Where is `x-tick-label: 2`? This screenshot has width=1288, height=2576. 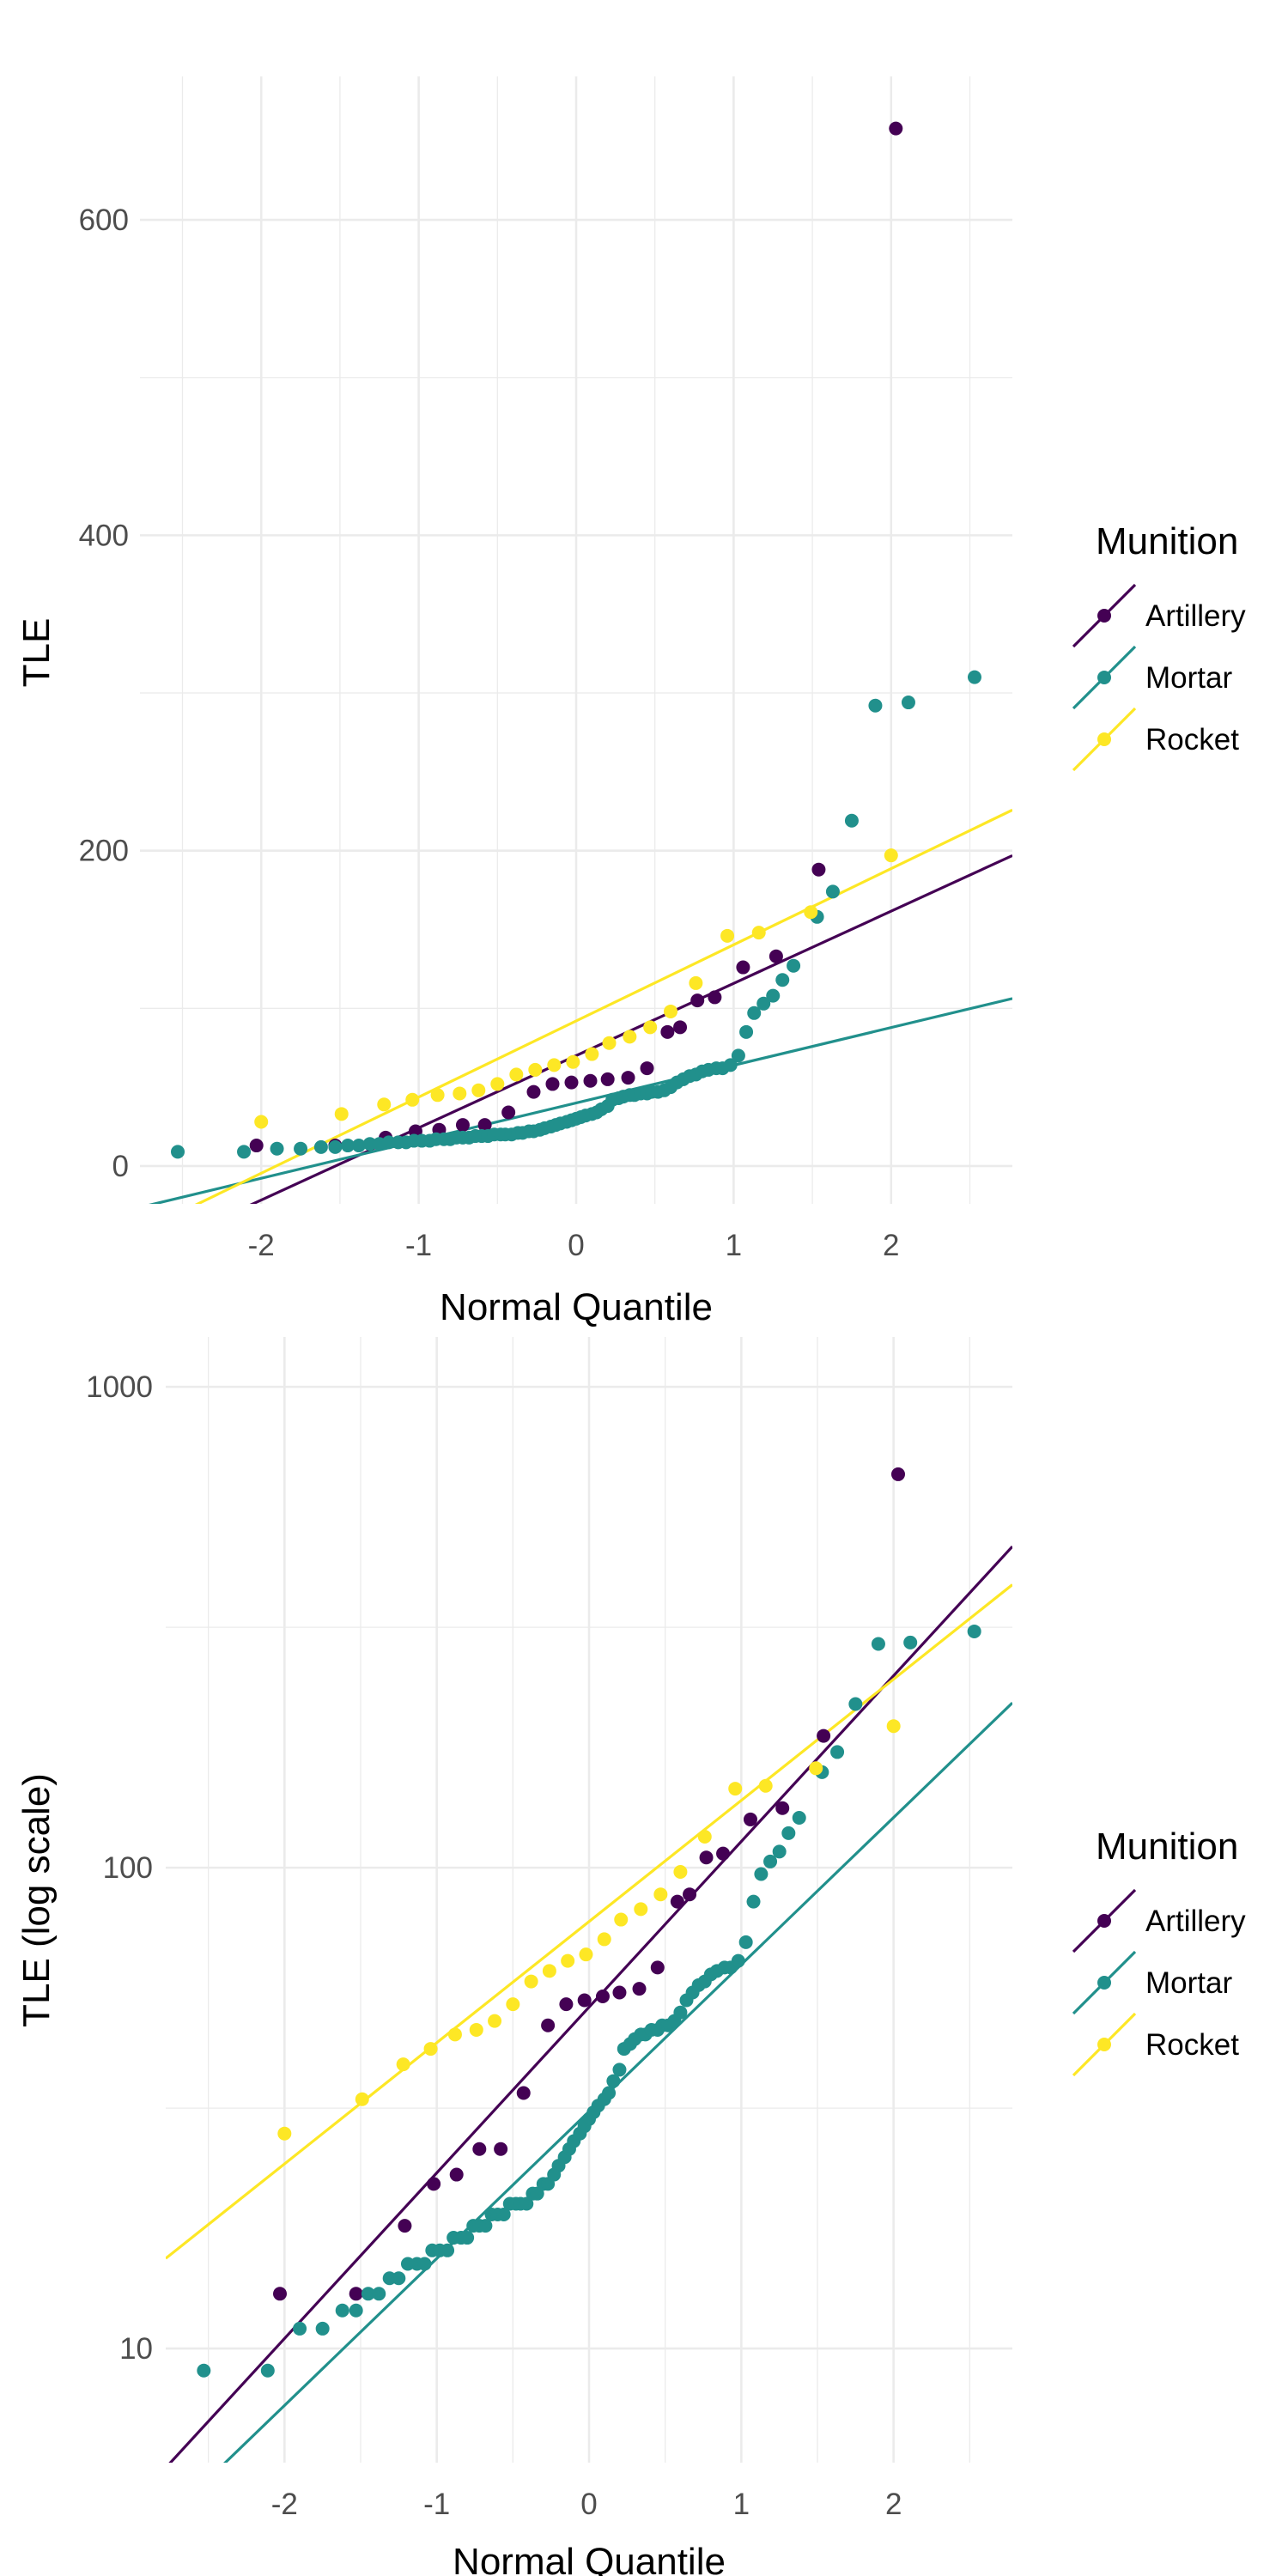 x-tick-label: 2 is located at coordinates (893, 2504).